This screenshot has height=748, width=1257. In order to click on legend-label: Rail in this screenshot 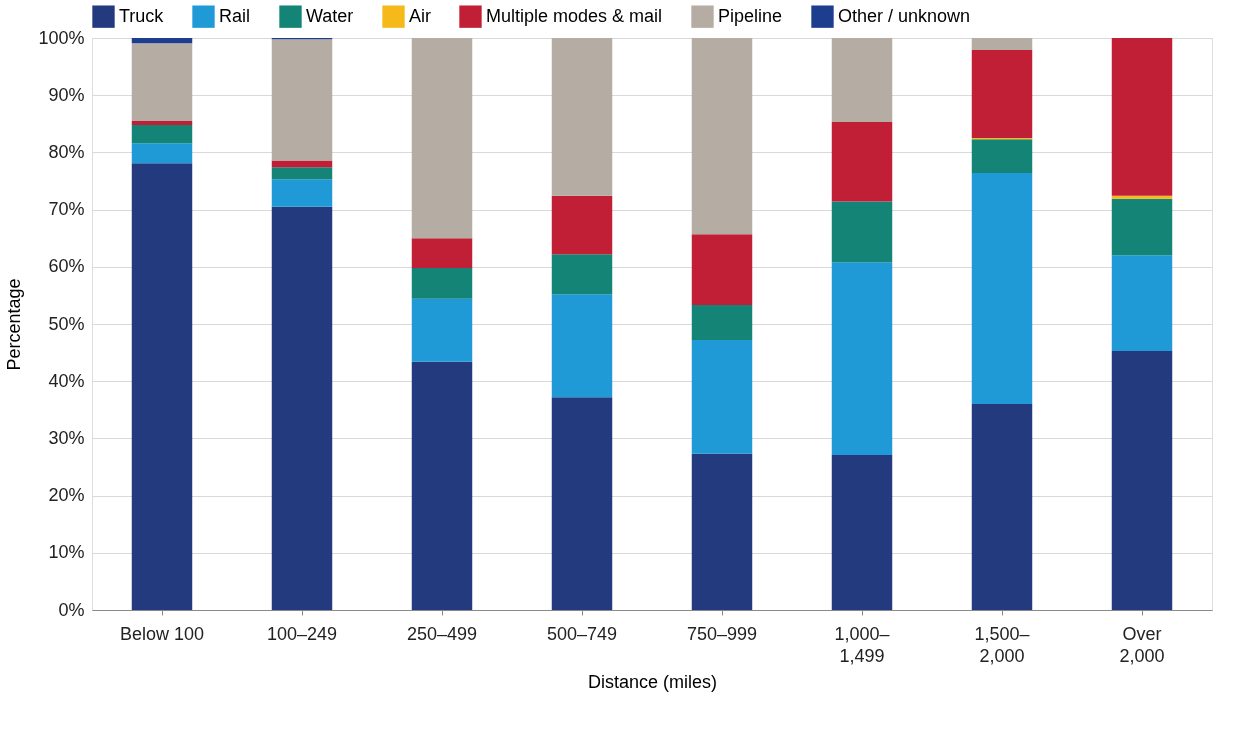, I will do `click(235, 15)`.